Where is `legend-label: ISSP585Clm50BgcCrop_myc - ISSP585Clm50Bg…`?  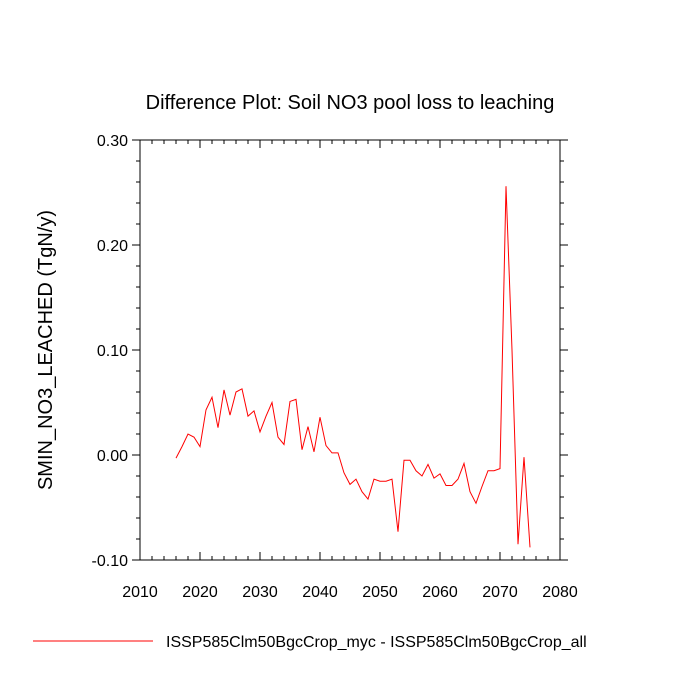 legend-label: ISSP585Clm50BgcCrop_myc - ISSP585Clm50Bg… is located at coordinates (376, 642).